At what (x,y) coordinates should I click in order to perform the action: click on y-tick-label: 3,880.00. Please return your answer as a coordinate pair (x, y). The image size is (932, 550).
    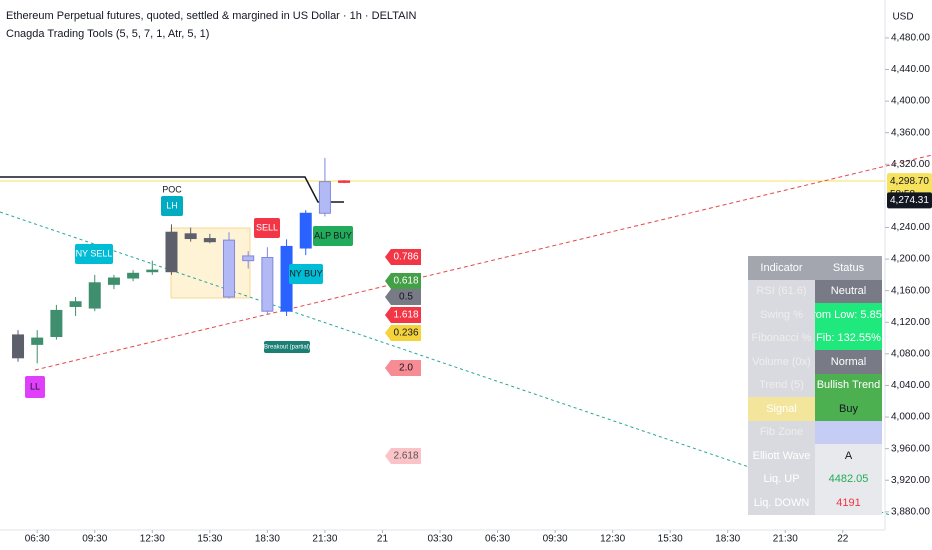
    Looking at the image, I should click on (910, 511).